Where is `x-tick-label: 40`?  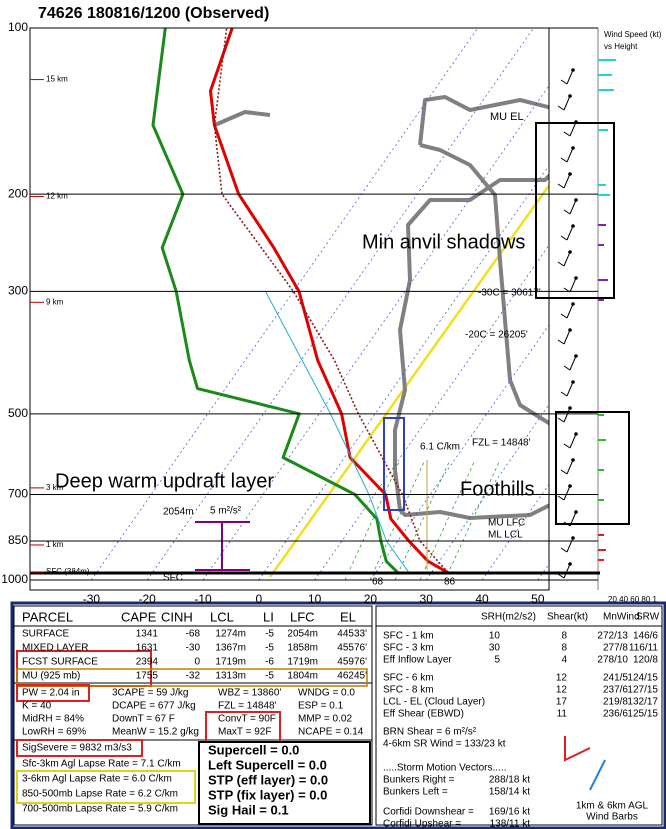 x-tick-label: 40 is located at coordinates (482, 599).